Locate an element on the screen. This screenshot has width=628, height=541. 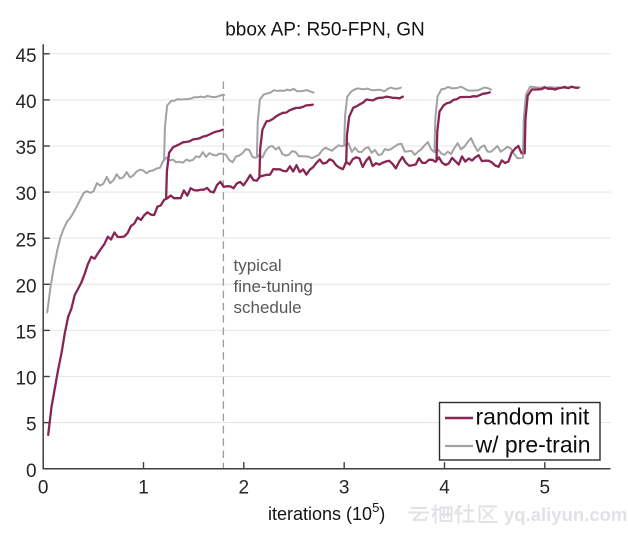
svg-text: 10 is located at coordinates (25, 379).